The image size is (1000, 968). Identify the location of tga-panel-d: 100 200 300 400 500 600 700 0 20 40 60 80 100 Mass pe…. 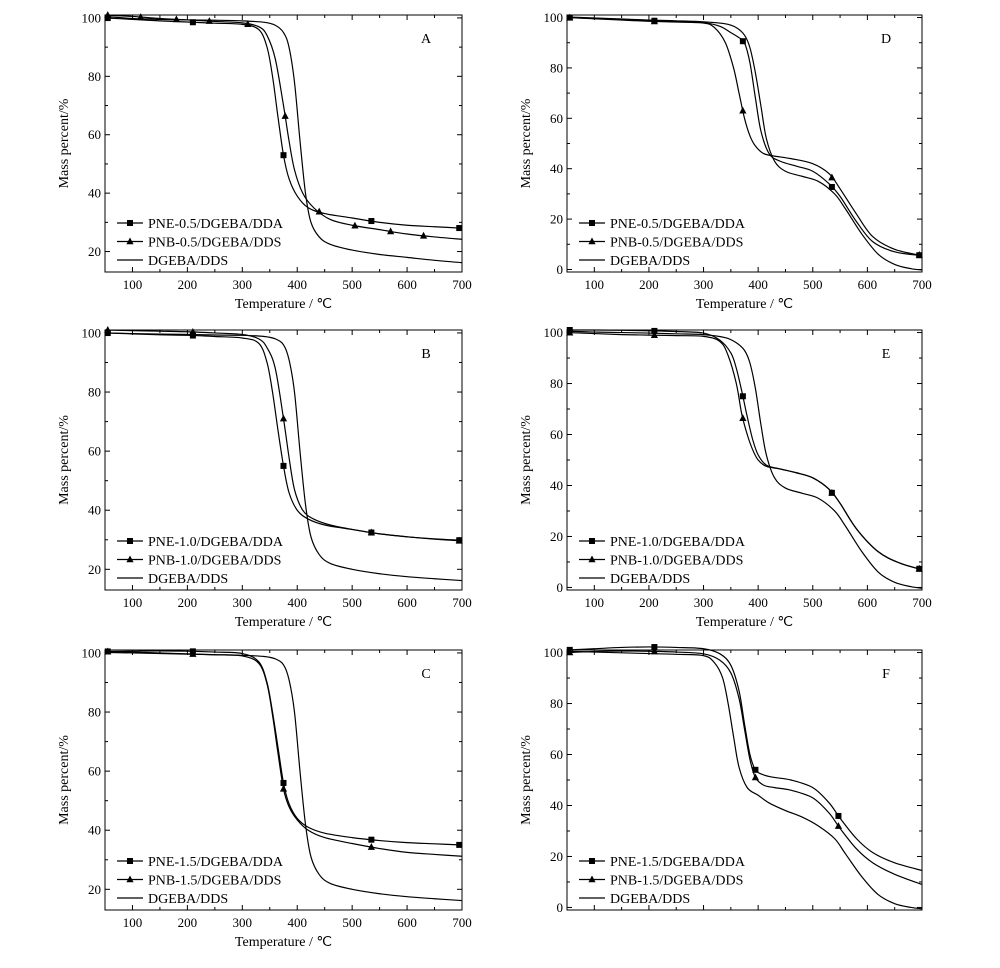
(725, 161).